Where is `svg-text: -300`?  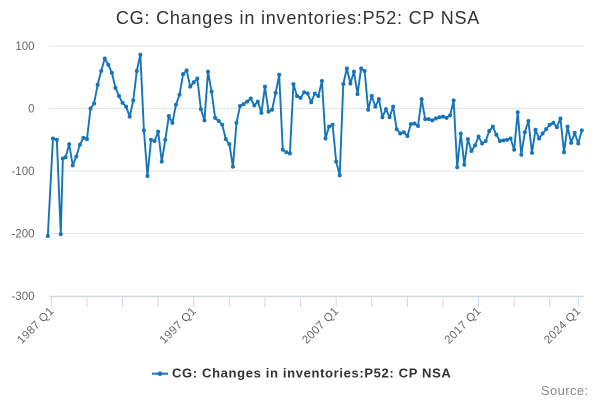 svg-text: -300 is located at coordinates (22, 297).